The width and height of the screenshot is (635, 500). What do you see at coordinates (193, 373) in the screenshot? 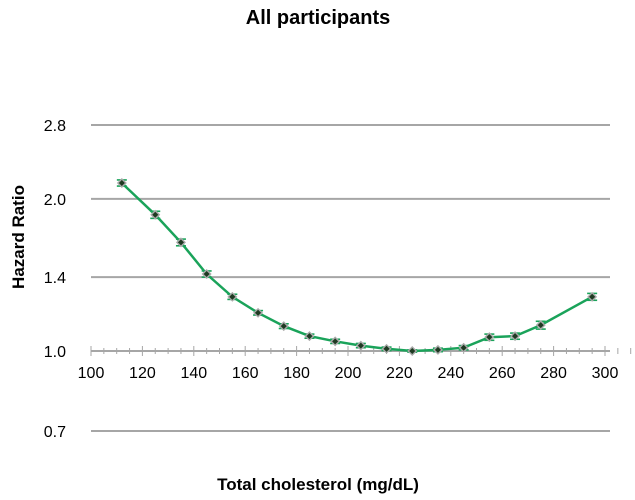
I see `x-tick-label: 140` at bounding box center [193, 373].